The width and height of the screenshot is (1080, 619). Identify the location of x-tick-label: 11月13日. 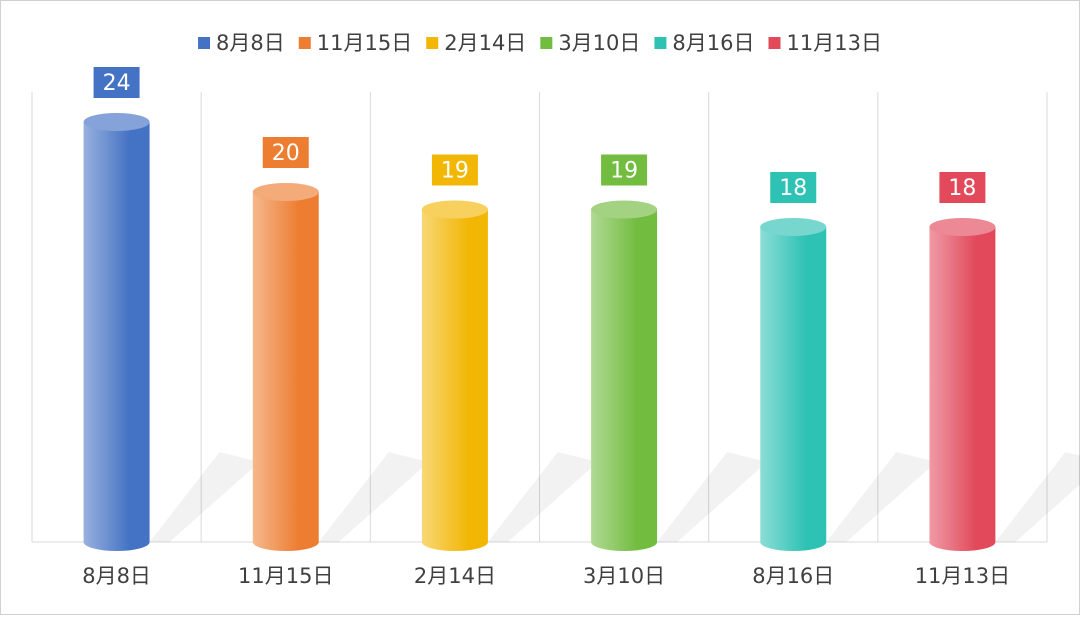
(962, 576).